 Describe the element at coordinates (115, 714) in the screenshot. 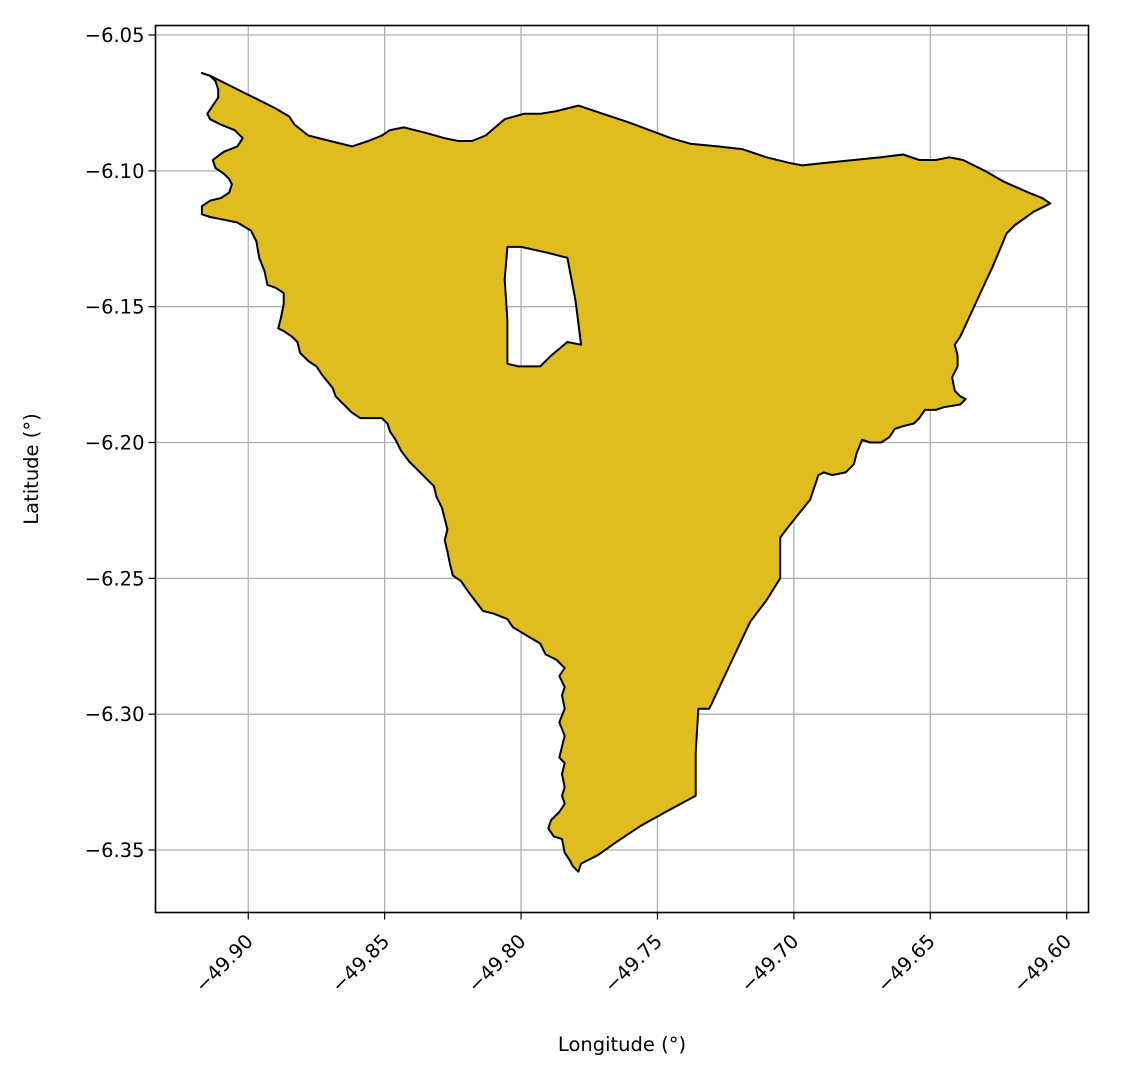

I see `y-tick-label: −6.30` at that location.